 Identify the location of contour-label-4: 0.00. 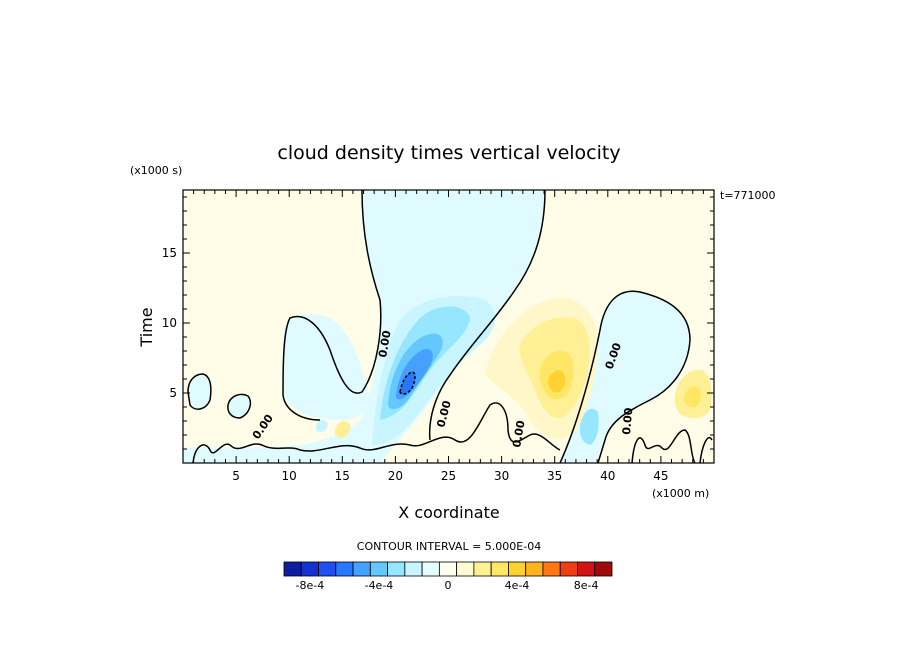
(519, 433).